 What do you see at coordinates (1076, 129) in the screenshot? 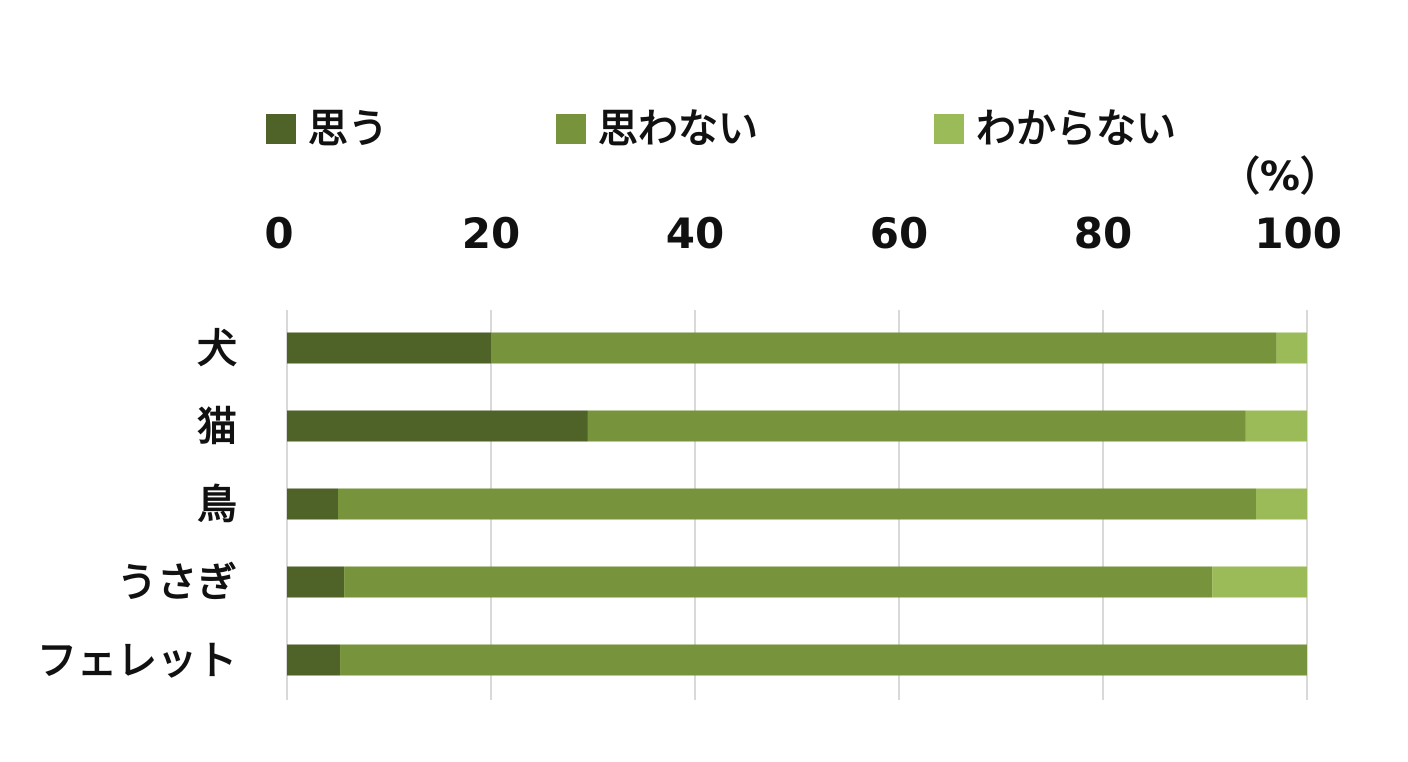
I see `legend-label-2: わからない` at bounding box center [1076, 129].